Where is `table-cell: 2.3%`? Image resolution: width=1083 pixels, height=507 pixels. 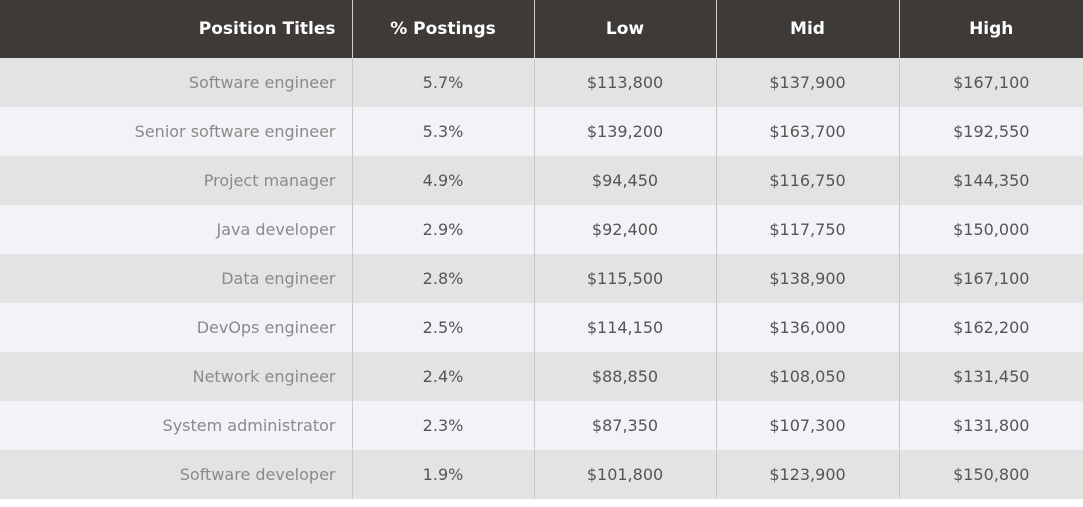
table-cell: 2.3% is located at coordinates (442, 425).